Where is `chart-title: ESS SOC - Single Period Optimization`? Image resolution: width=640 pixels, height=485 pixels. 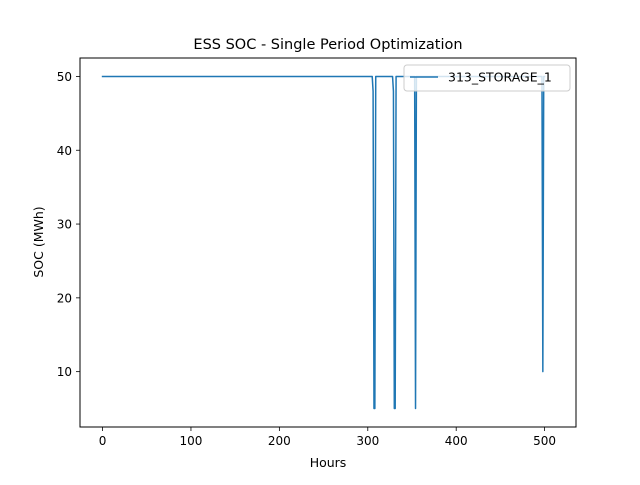 chart-title: ESS SOC - Single Period Optimization is located at coordinates (327, 45).